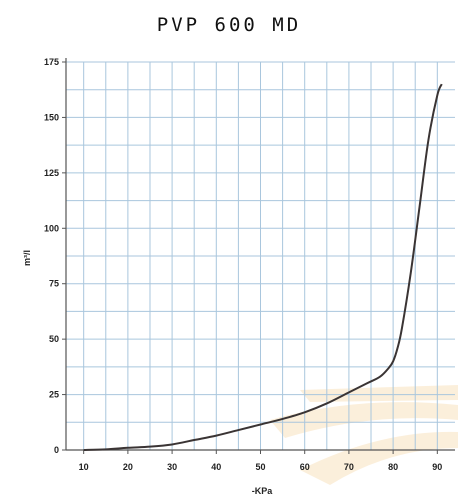 Image resolution: width=458 pixels, height=500 pixels. I want to click on x-tick-label: 30, so click(172, 467).